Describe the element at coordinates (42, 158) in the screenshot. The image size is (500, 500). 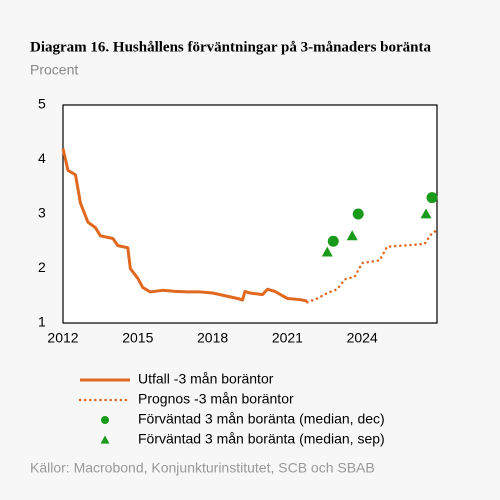
I see `y-tick-label: 4` at that location.